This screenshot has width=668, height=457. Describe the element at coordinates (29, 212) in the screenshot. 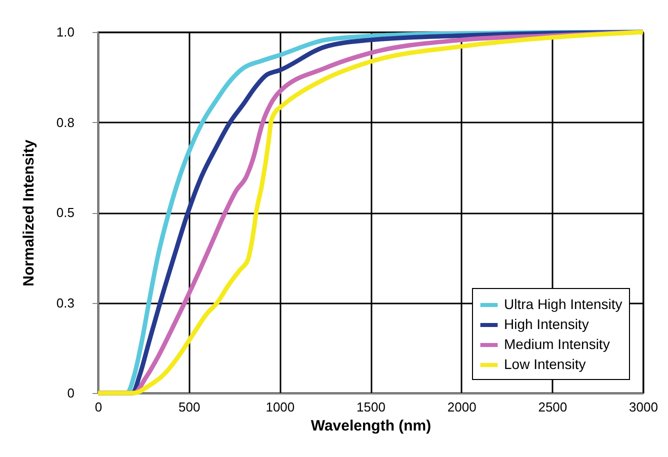

I see `y-axis-title: Normalized Intensity` at that location.